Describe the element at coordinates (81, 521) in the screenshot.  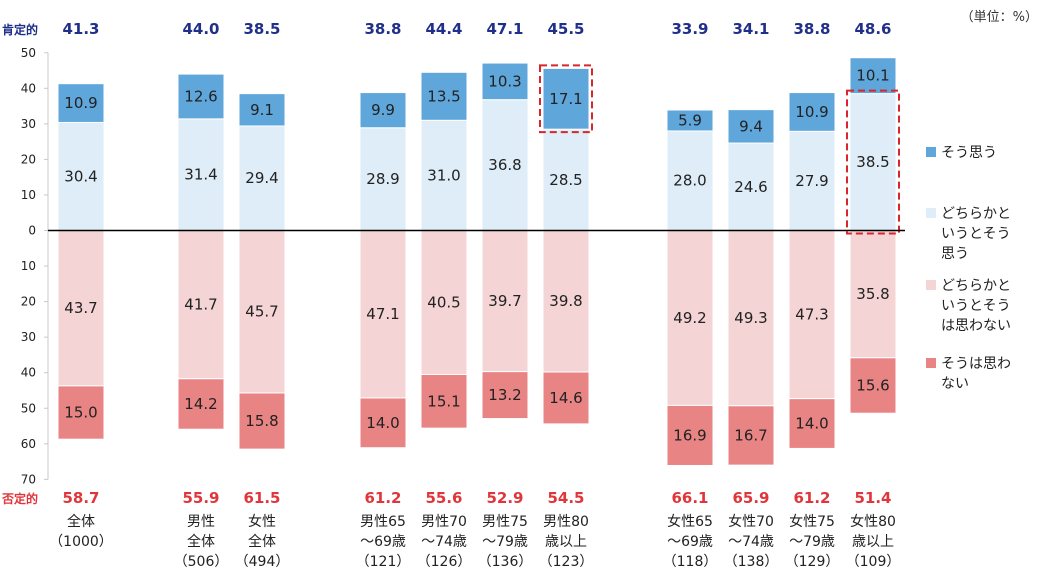
I see `category-label: 全体` at that location.